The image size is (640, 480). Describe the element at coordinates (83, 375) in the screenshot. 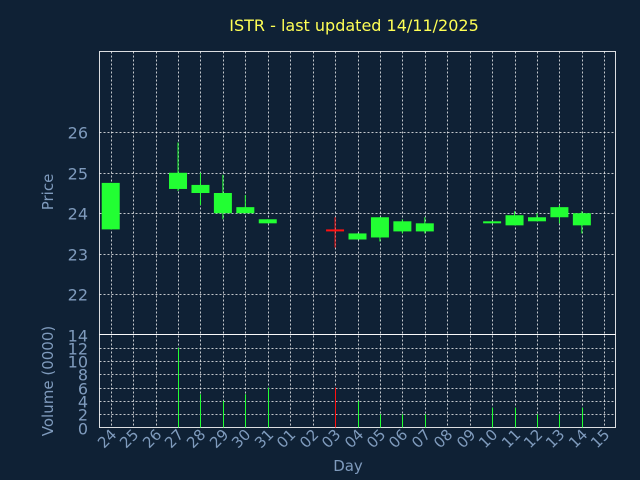

I see `volume-tick-label: 8` at that location.